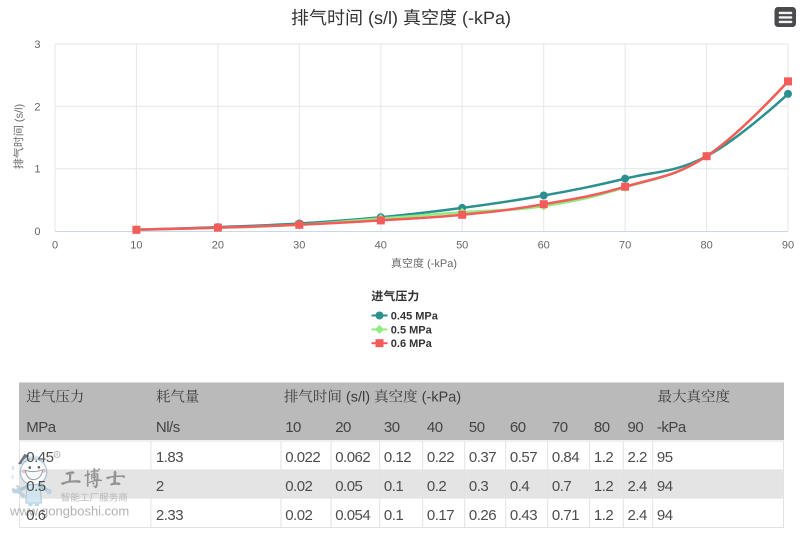 The image size is (800, 533). I want to click on svg-text: 0.43, so click(523, 515).